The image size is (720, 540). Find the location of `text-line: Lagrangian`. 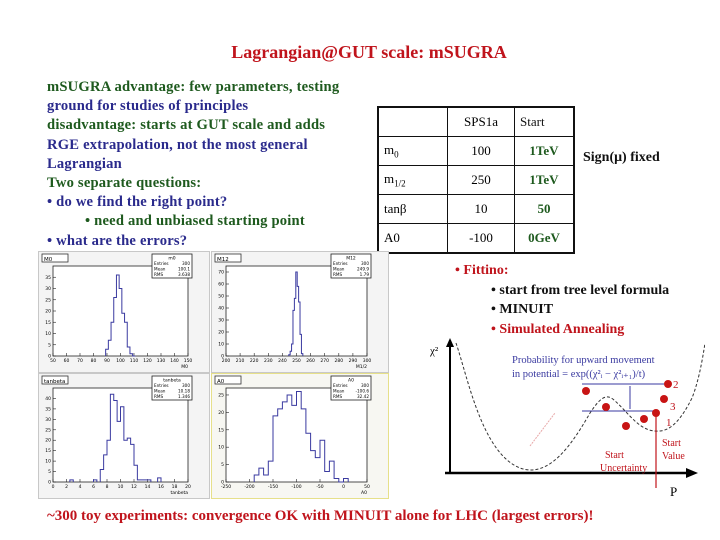

text-line: Lagrangian is located at coordinates (84, 163).